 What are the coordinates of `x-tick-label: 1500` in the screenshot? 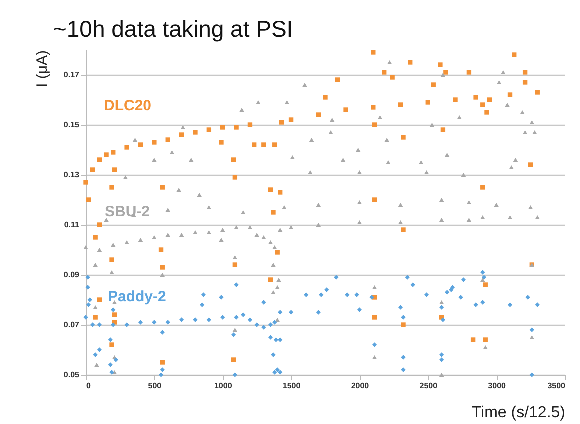 It's located at (292, 386).